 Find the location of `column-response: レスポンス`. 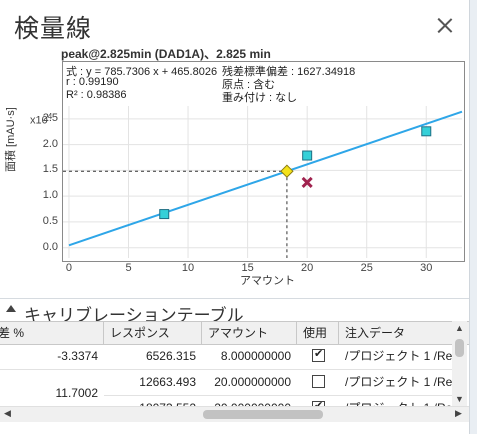

column-response: レスポンス is located at coordinates (153, 333).